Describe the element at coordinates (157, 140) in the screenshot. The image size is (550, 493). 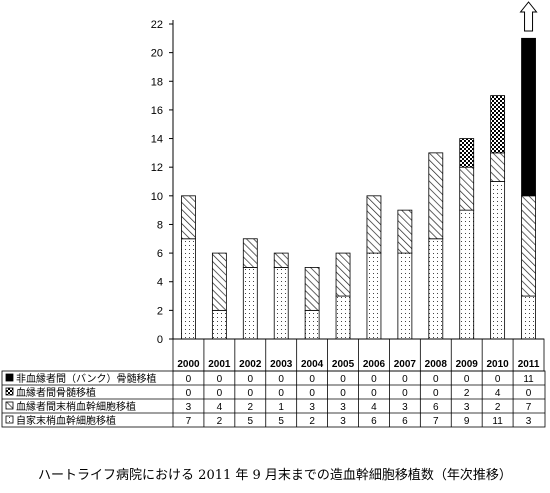
I see `y-tick-label: 14` at that location.